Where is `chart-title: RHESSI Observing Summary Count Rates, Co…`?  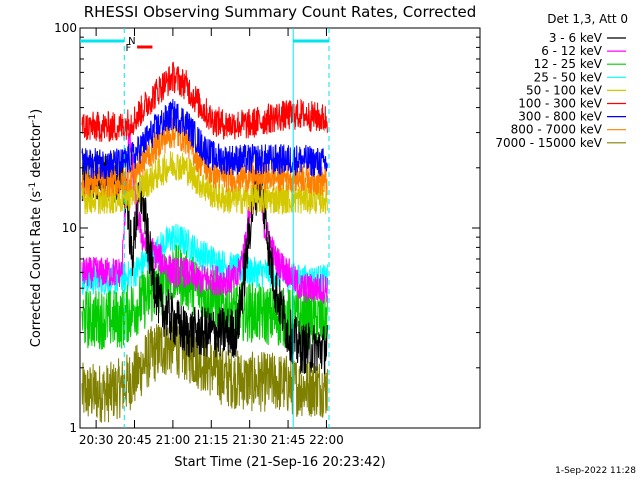
chart-title: RHESSI Observing Summary Count Rates, Co… is located at coordinates (280, 12).